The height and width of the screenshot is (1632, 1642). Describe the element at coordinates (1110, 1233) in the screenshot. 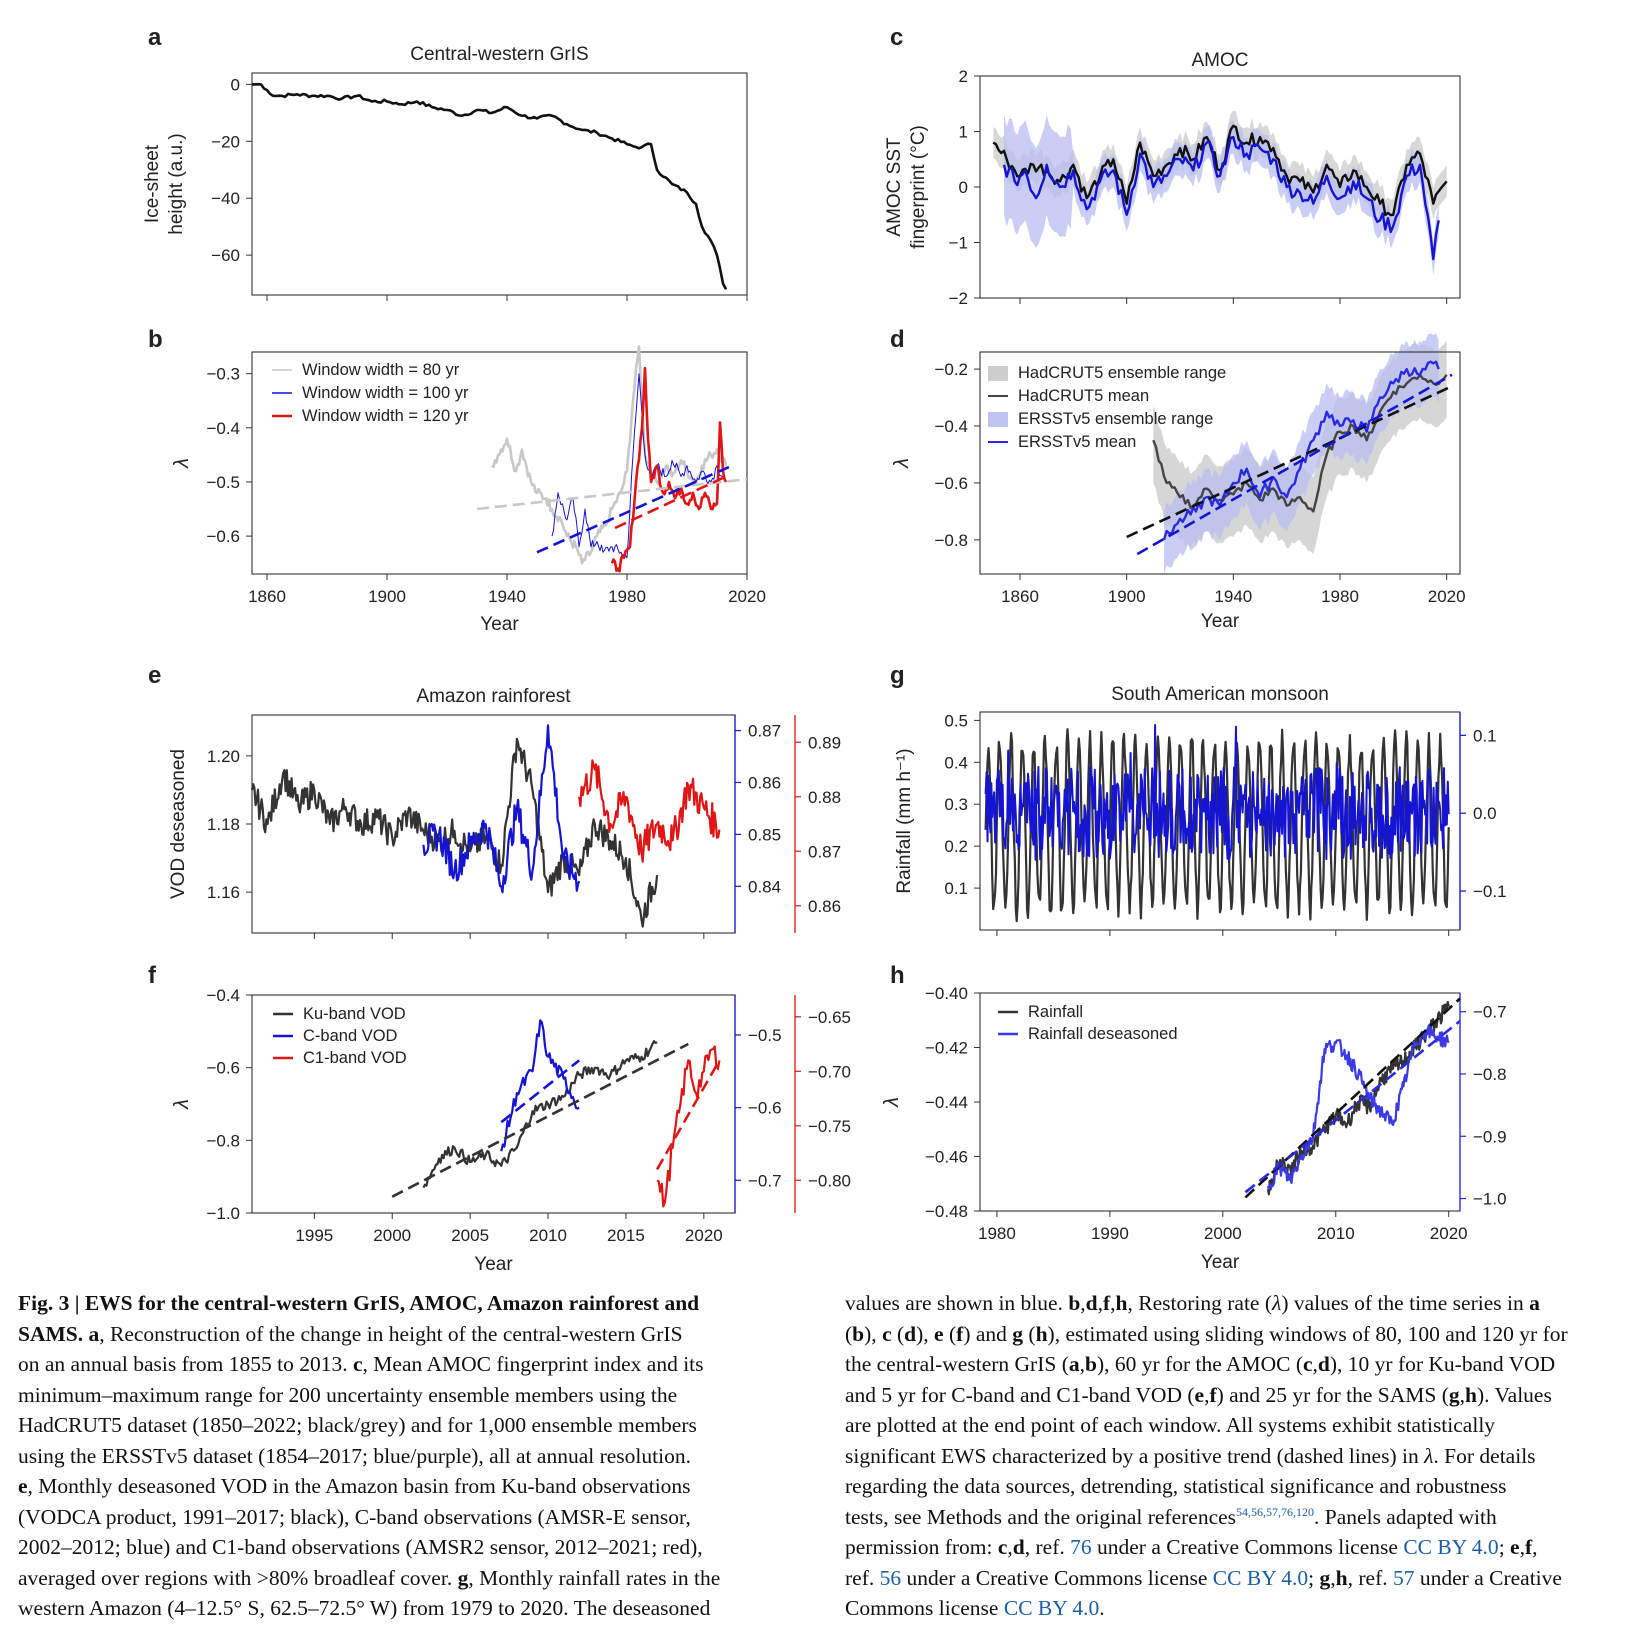

I see `x-tick-label: 1990` at that location.